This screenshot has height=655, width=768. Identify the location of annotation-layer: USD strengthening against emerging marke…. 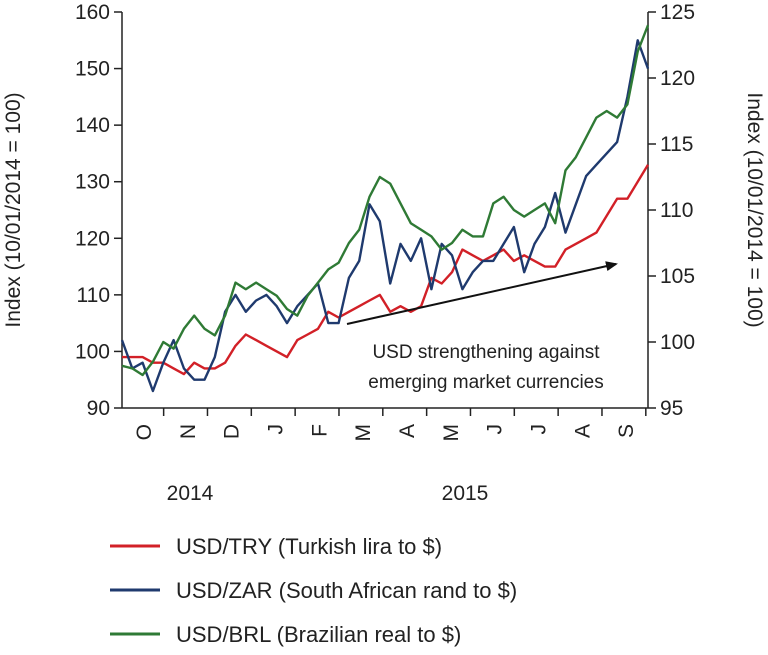
(482, 327).